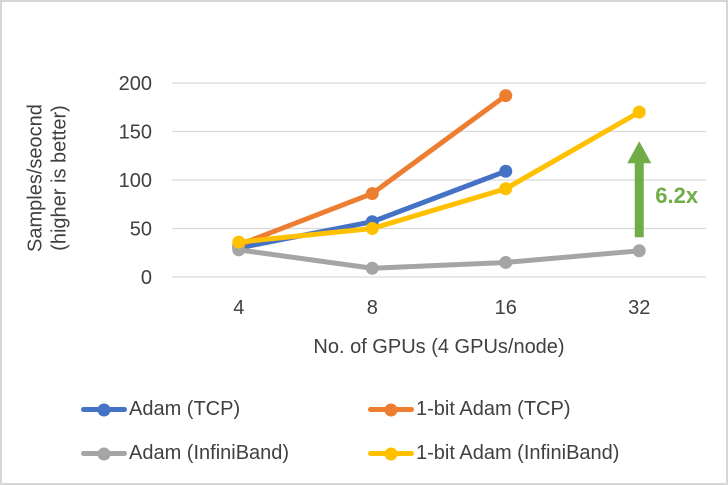 The width and height of the screenshot is (728, 485). I want to click on legend-marker-adam-tcp, so click(104, 409).